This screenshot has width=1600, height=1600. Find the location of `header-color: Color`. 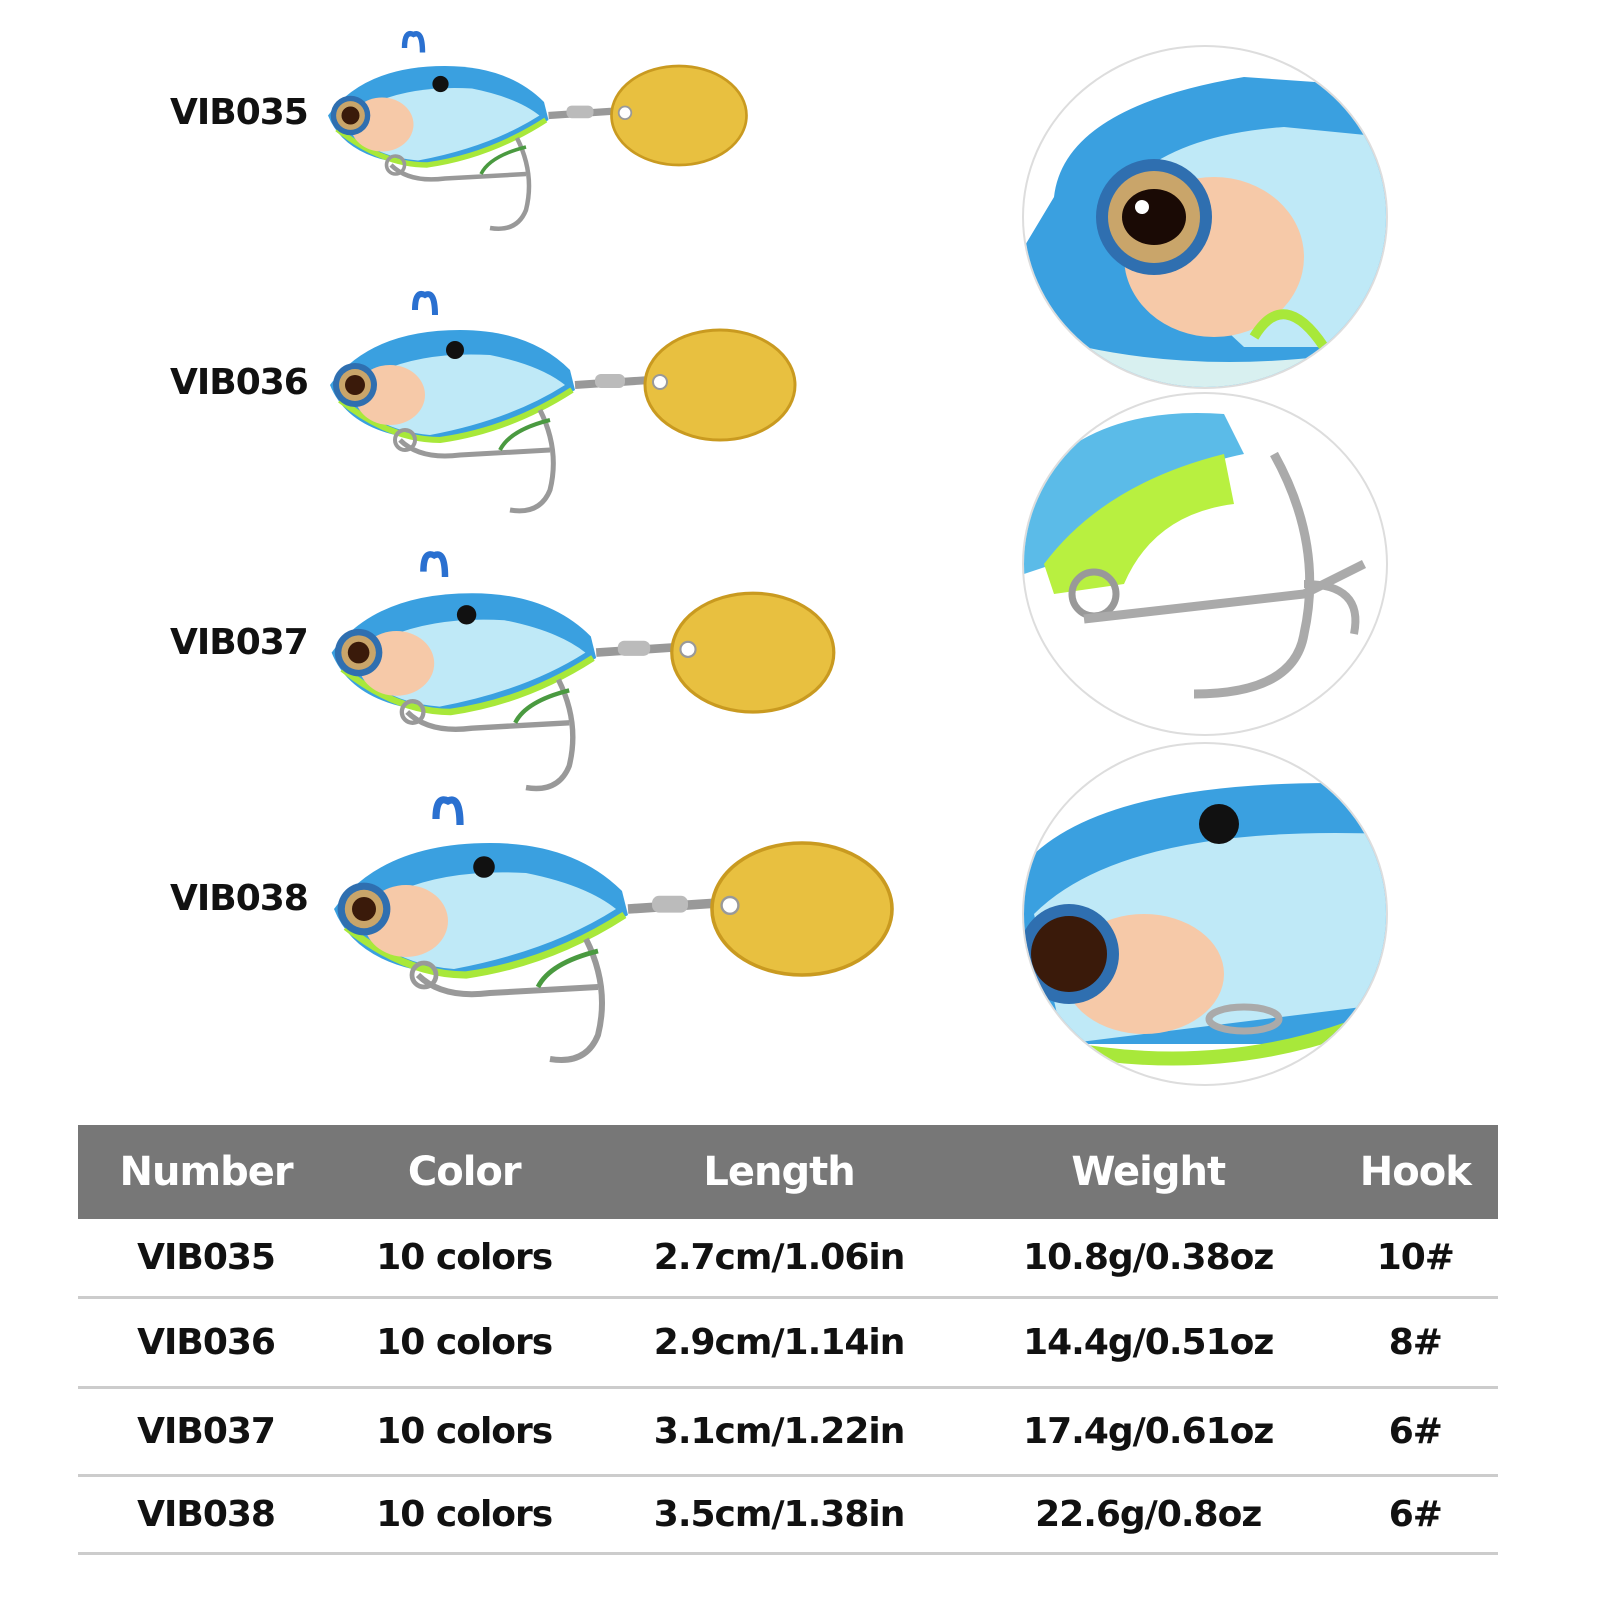

header-color: Color is located at coordinates (464, 1172).